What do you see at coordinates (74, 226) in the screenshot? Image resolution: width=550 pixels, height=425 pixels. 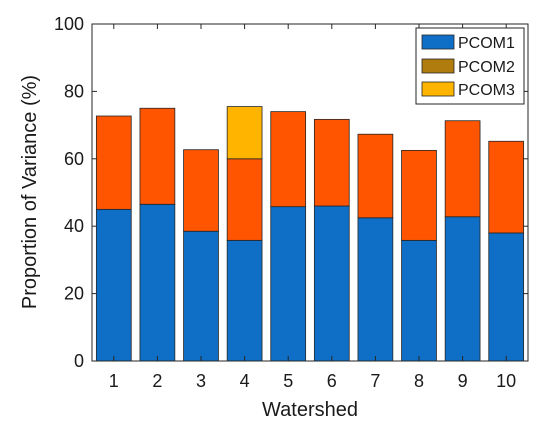 I see `y-tick-label: 40` at bounding box center [74, 226].